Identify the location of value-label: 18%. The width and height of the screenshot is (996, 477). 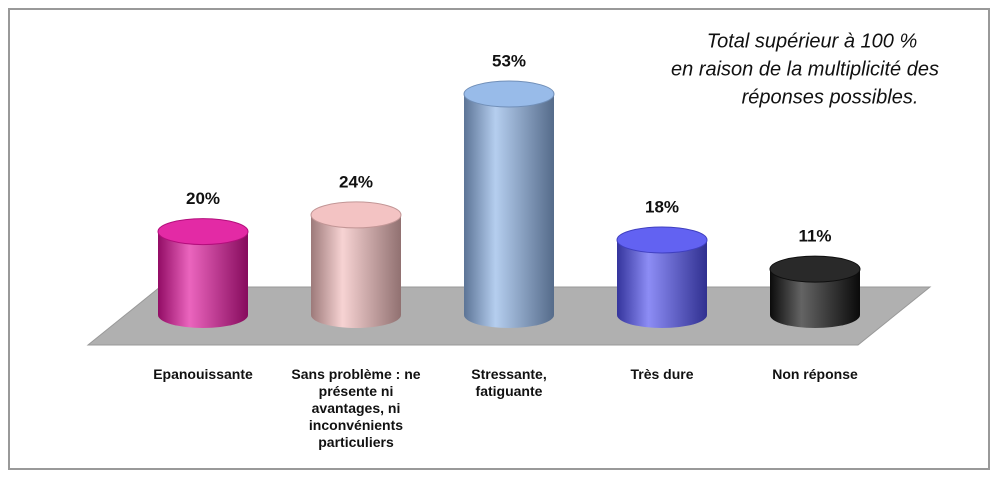
(662, 206).